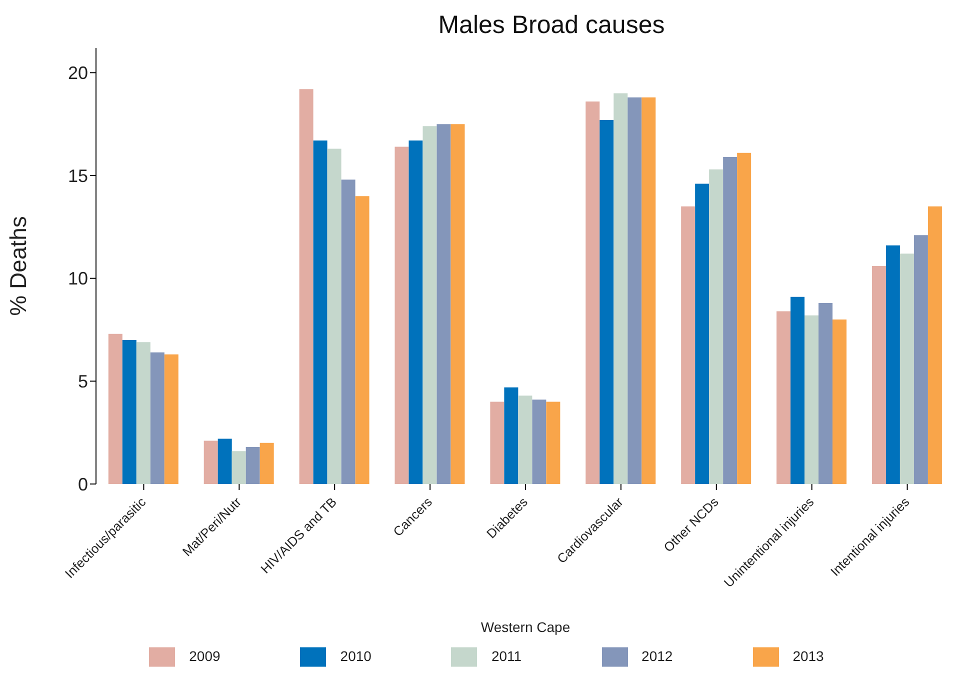  I want to click on y-tick-label: 0, so click(83, 484).